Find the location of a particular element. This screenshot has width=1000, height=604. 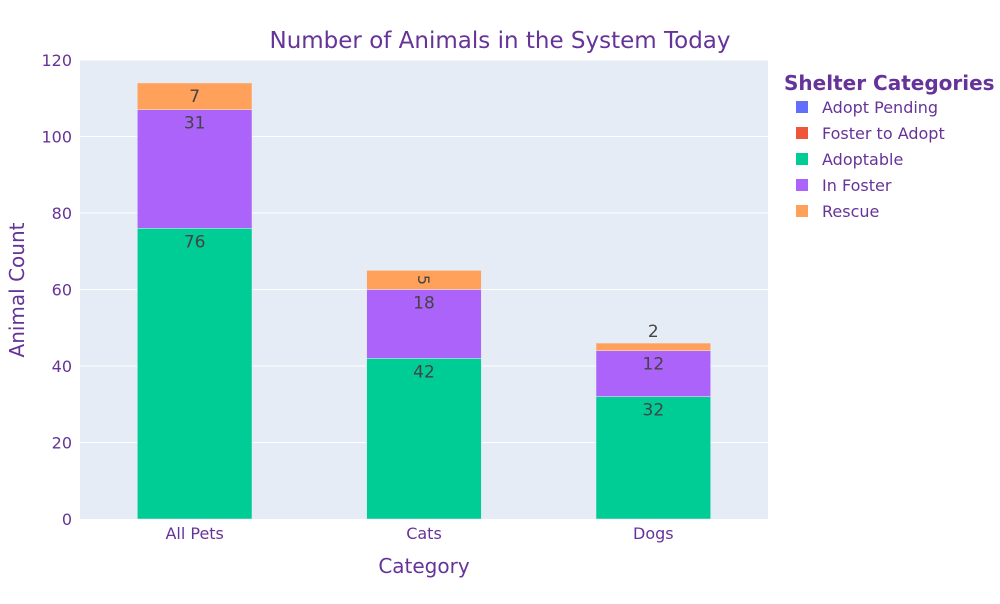

legend-item: Adoptable is located at coordinates (849, 159).